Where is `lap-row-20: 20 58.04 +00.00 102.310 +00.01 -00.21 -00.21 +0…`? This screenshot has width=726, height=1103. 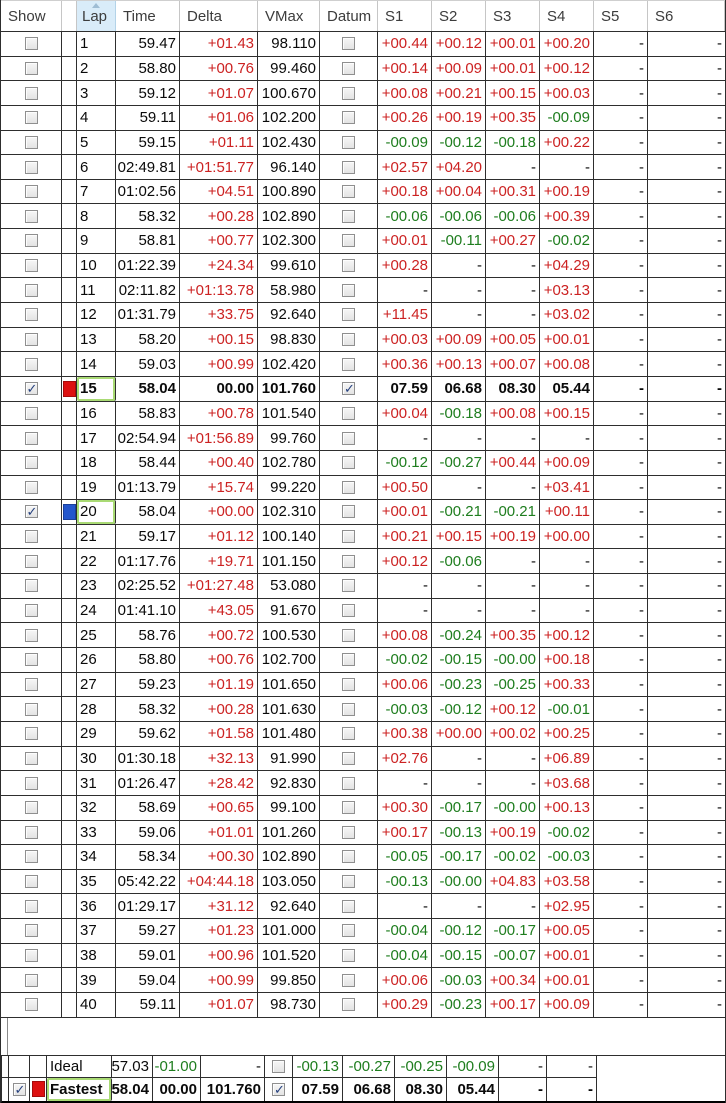
lap-row-20: 20 58.04 +00.00 102.310 +00.01 -00.21 -00.21 +0… is located at coordinates (363, 512).